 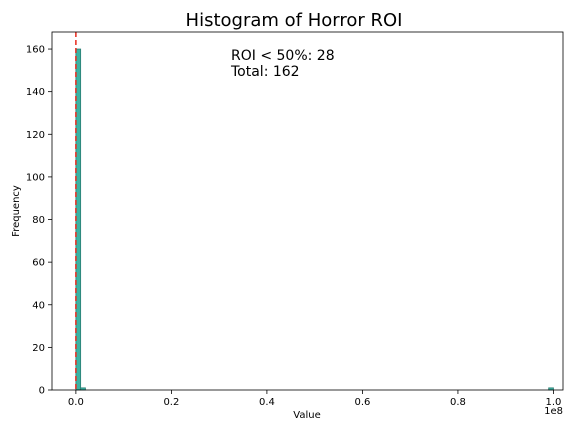 I want to click on x-tick-label-3: 0.6, so click(x=362, y=402).